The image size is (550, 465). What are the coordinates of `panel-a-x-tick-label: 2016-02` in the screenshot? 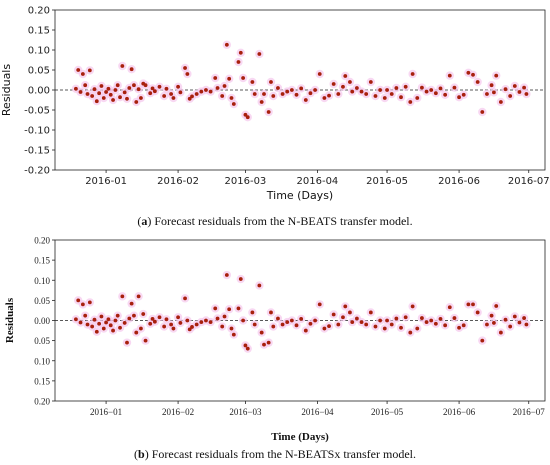 It's located at (178, 181).